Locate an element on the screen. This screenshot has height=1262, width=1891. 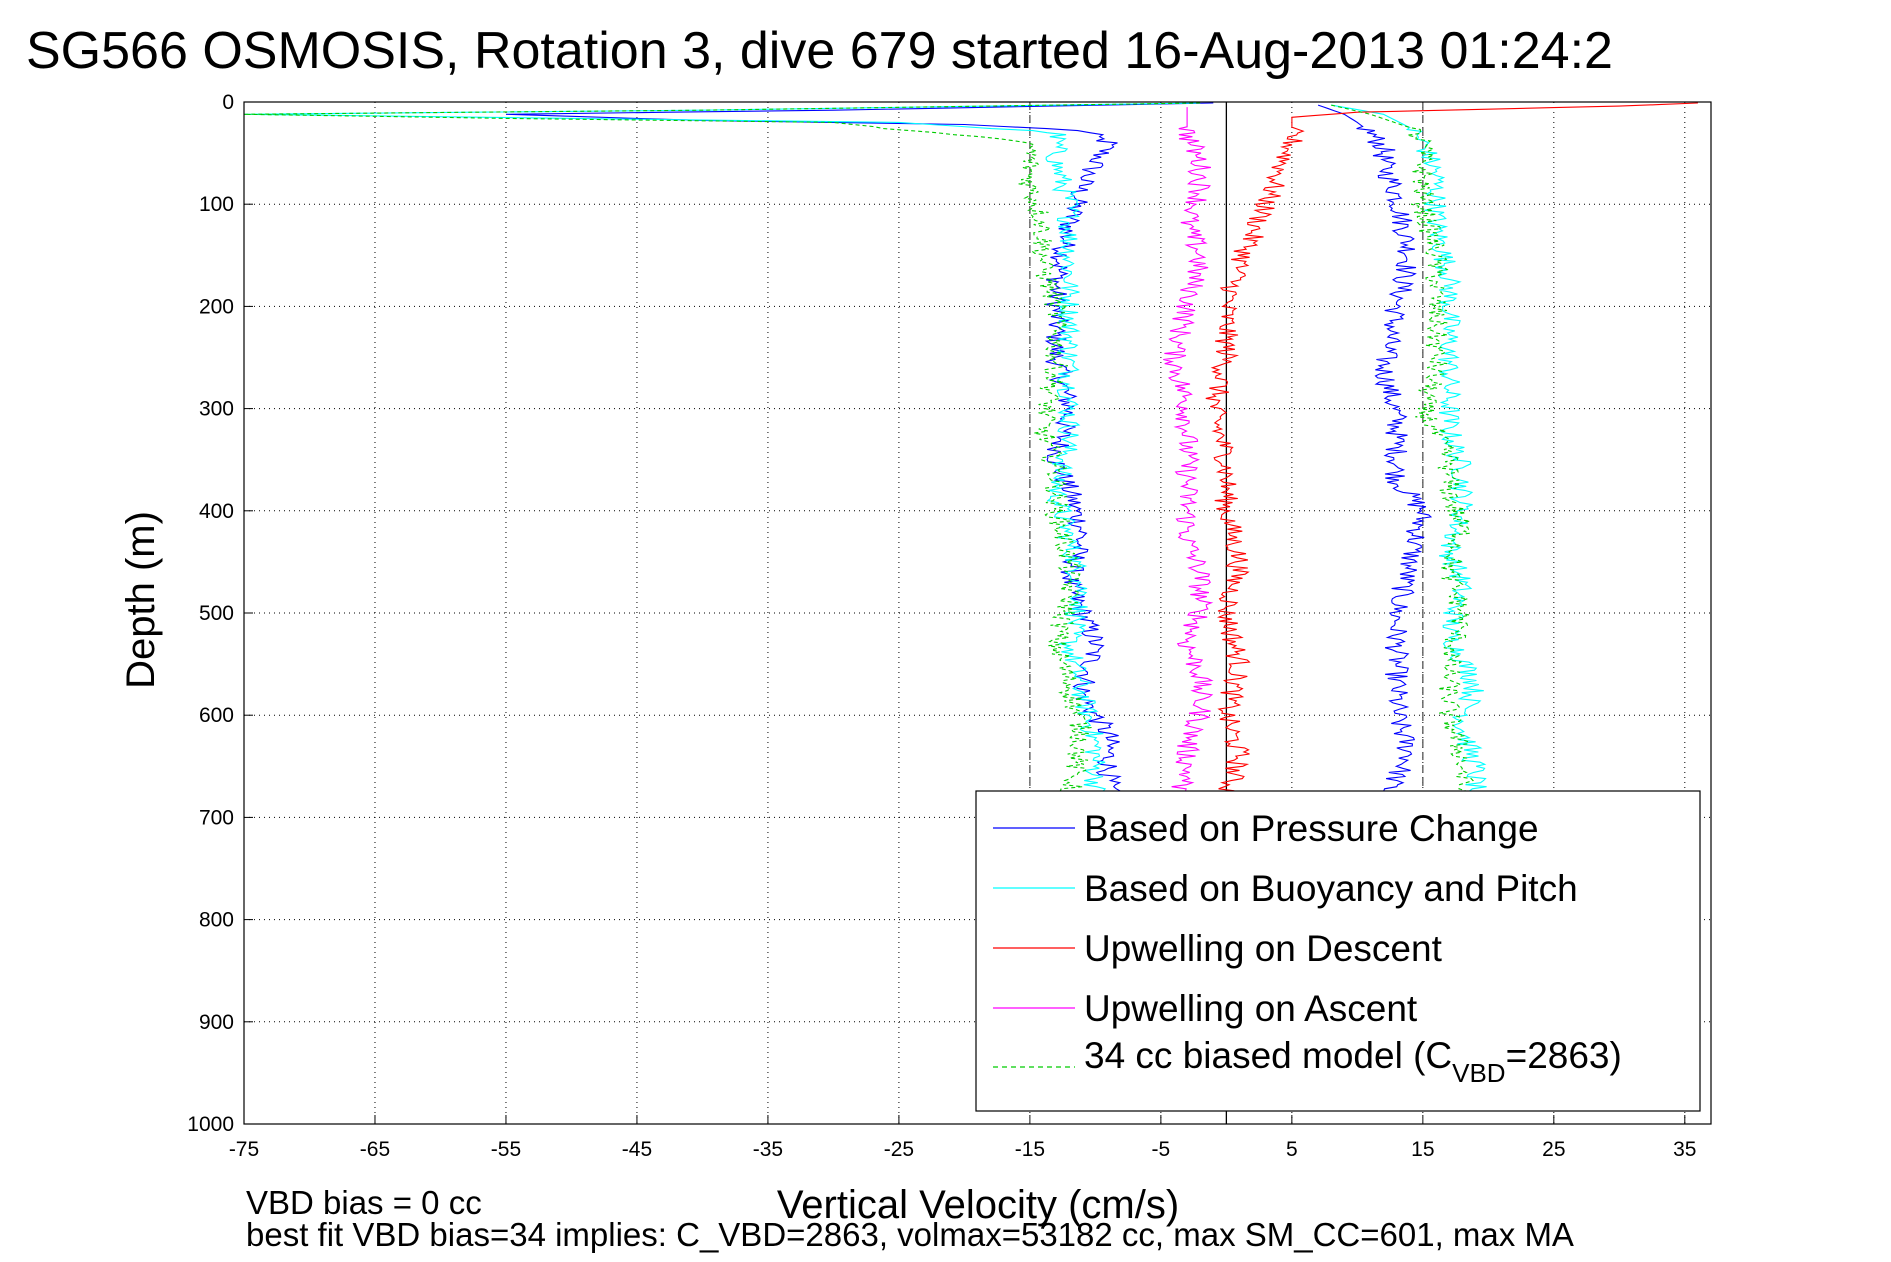
y-tick-label: 1000 is located at coordinates (210, 1124).